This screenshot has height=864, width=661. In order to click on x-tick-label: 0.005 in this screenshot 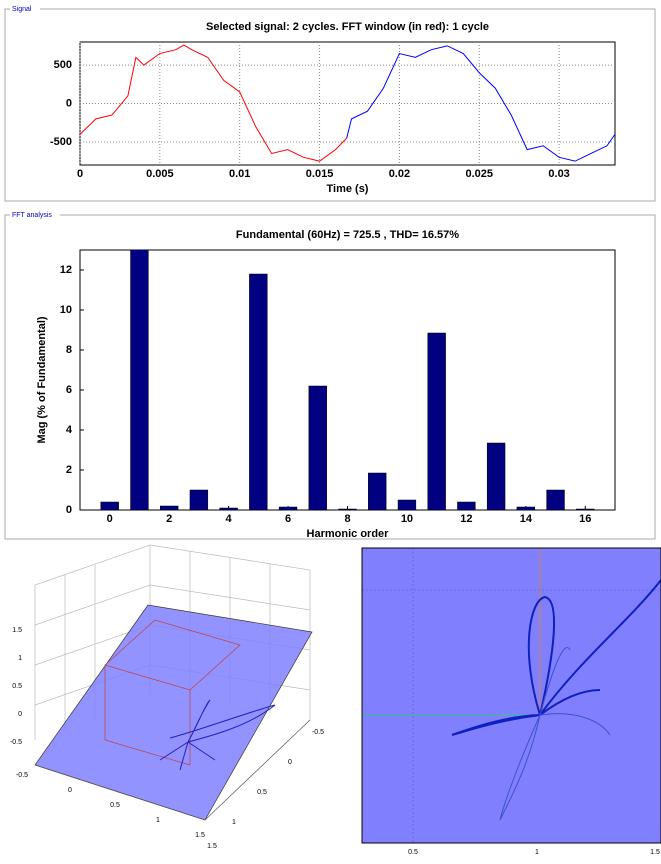, I will do `click(160, 174)`.